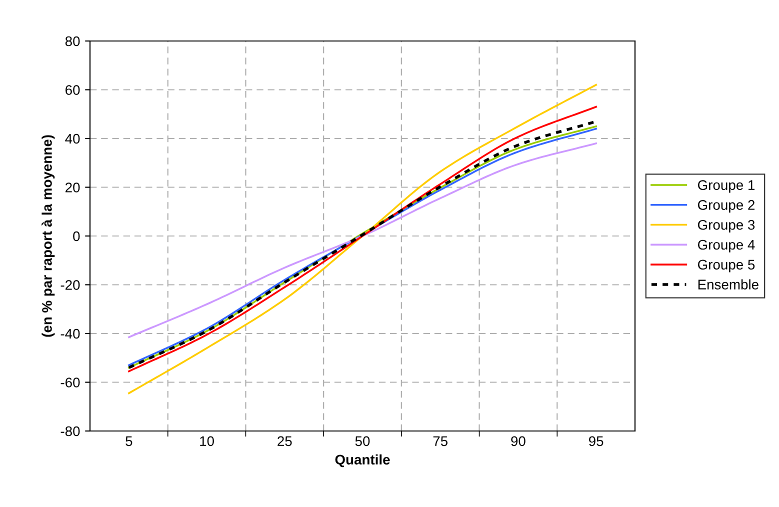 The height and width of the screenshot is (507, 779). Describe the element at coordinates (70, 431) in the screenshot. I see `y-tick-label: -80` at that location.